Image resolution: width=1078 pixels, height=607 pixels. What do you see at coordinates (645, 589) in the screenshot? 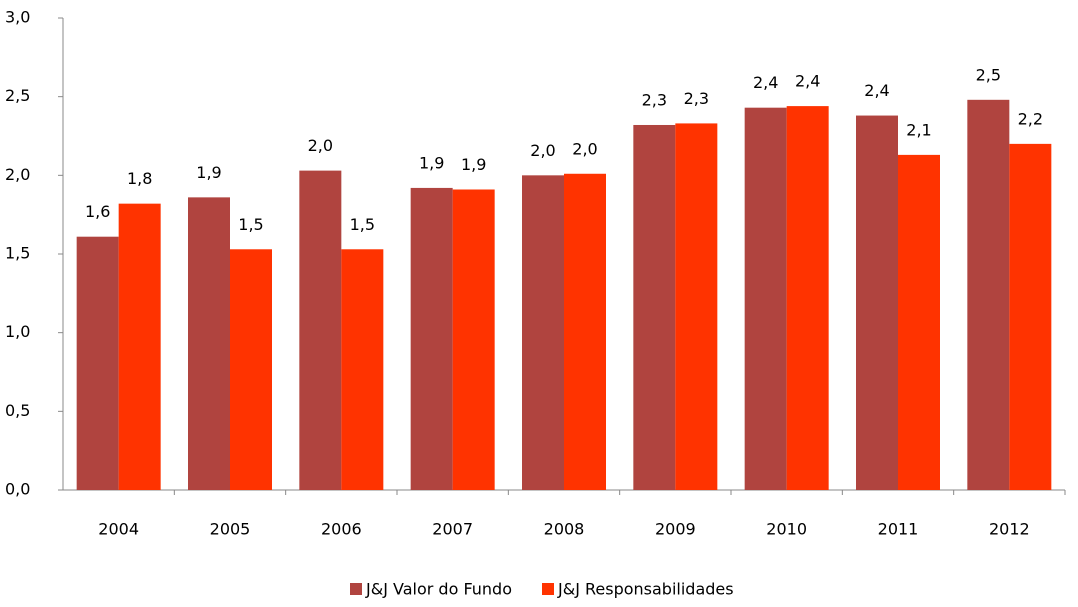
I see `legend-label: J&J Responsabilidades` at bounding box center [645, 589].